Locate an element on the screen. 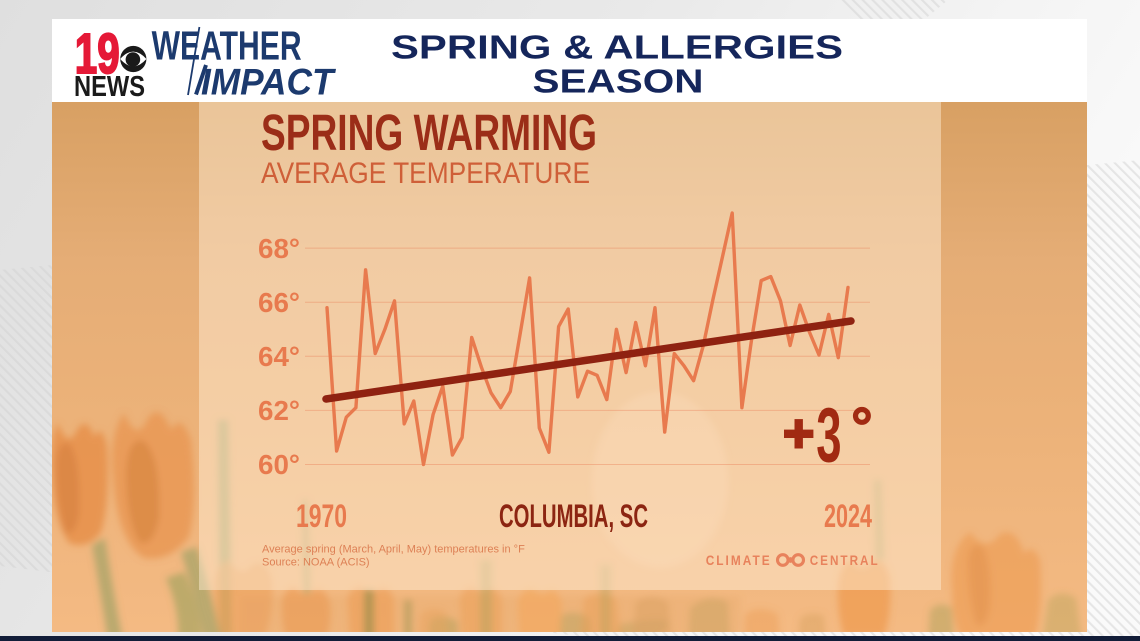 The height and width of the screenshot is (641, 1140). svg-text: 60° is located at coordinates (279, 464).